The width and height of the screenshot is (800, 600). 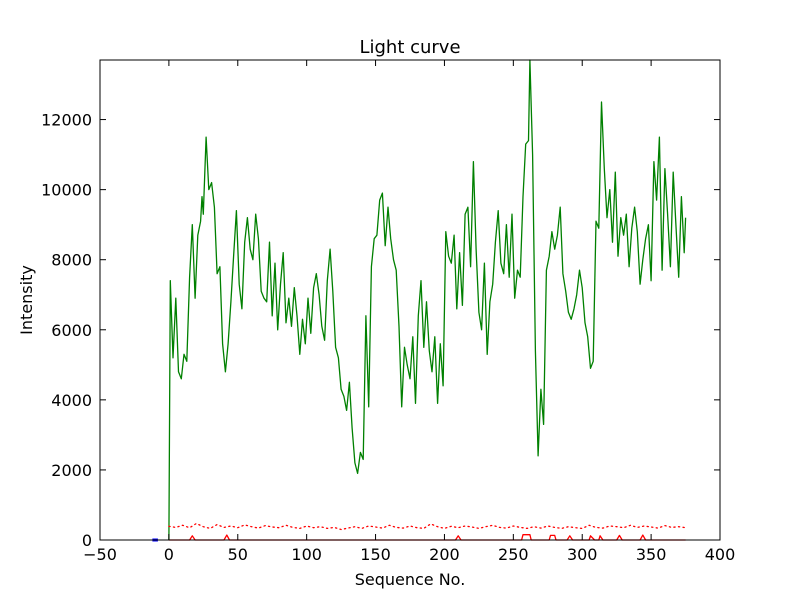 I want to click on y-tick-label: 4000, so click(x=71, y=400).